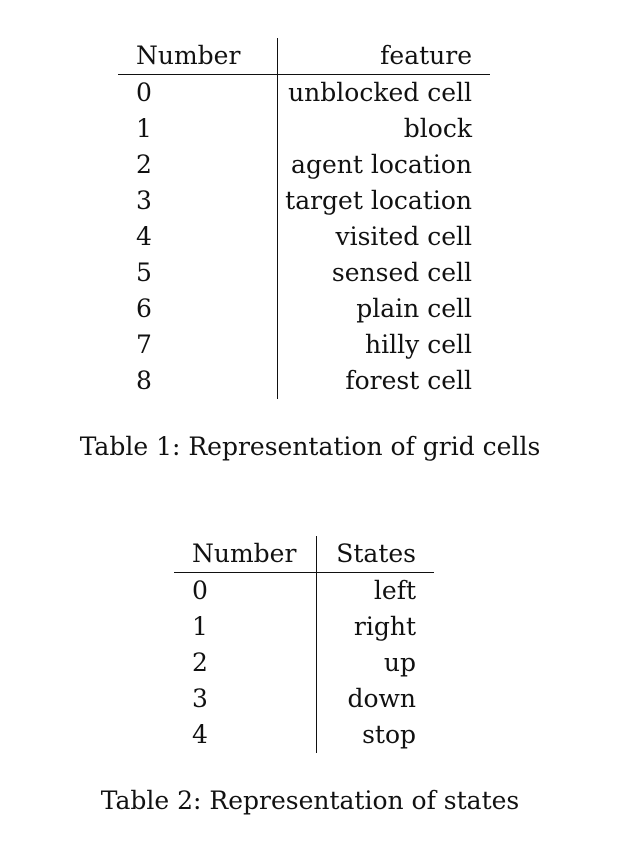  What do you see at coordinates (408, 380) in the screenshot?
I see `label-cell: forest cell` at bounding box center [408, 380].